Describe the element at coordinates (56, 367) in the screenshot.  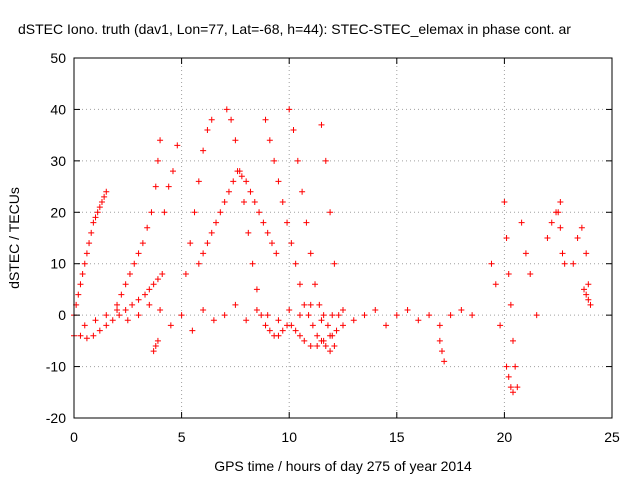
I see `y-tick-label: -10` at that location.